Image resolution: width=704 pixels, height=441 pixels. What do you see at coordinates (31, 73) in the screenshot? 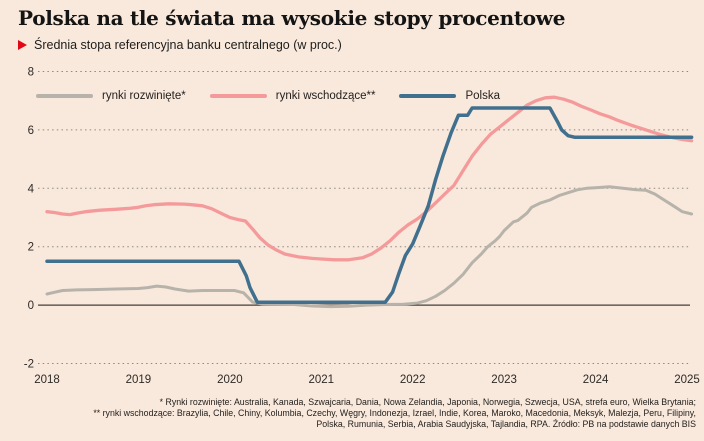
I see `y-tick-label: 8` at bounding box center [31, 73].